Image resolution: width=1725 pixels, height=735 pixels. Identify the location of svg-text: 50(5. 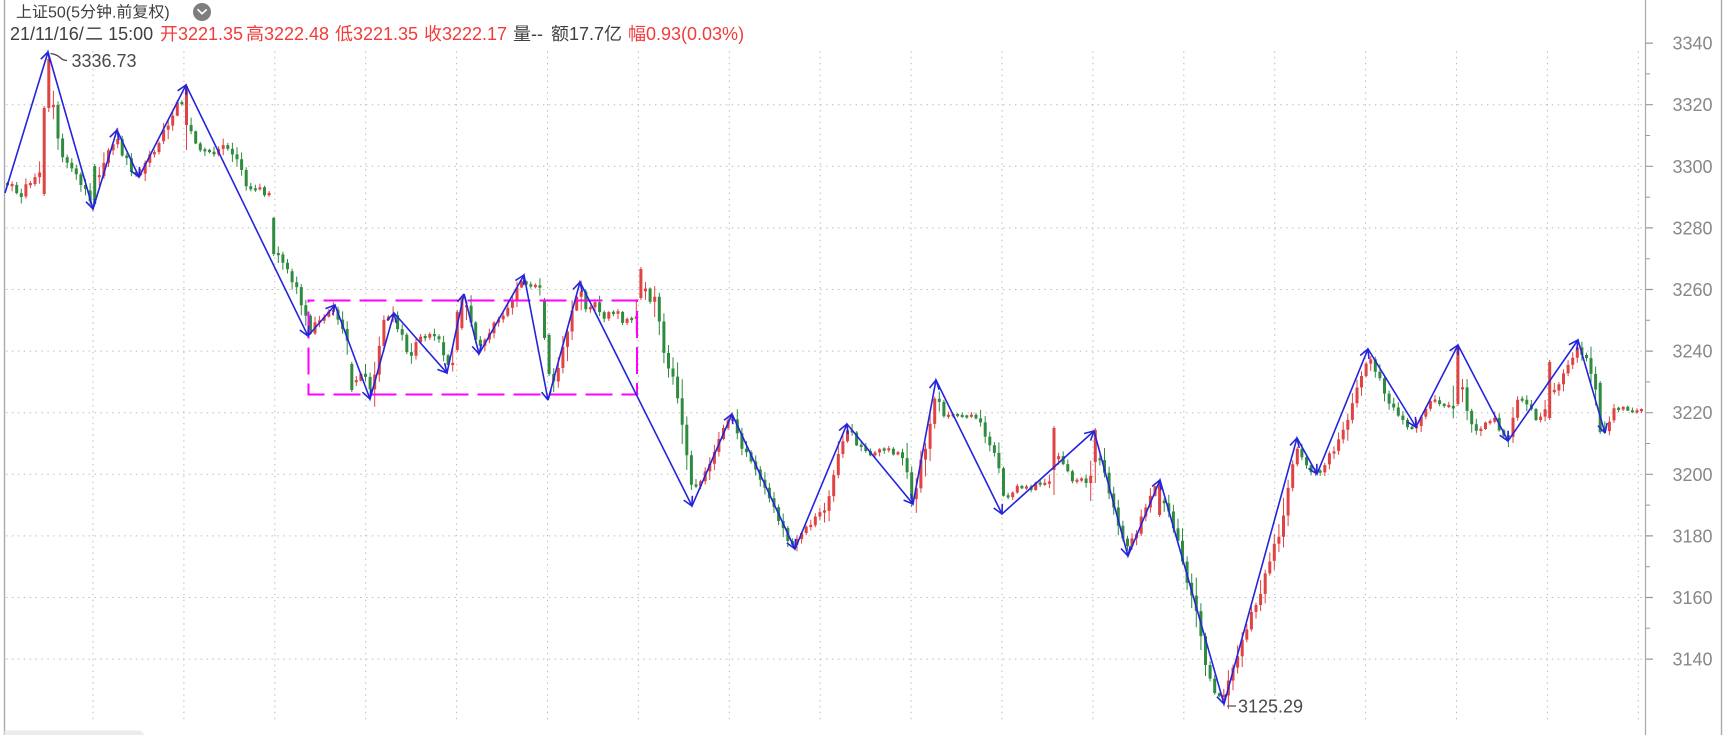
(64, 12).